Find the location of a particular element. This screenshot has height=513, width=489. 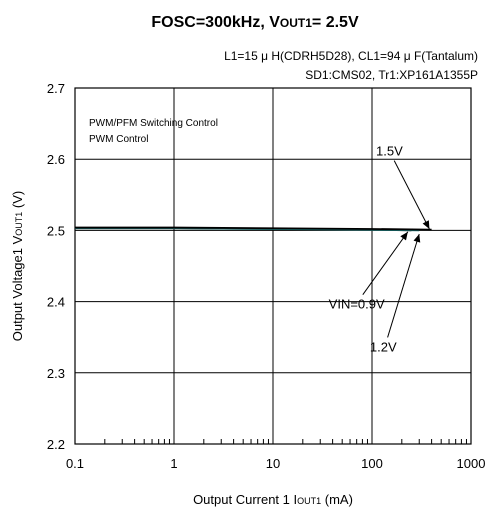

annotation-label: VIN=0.9V is located at coordinates (357, 304).